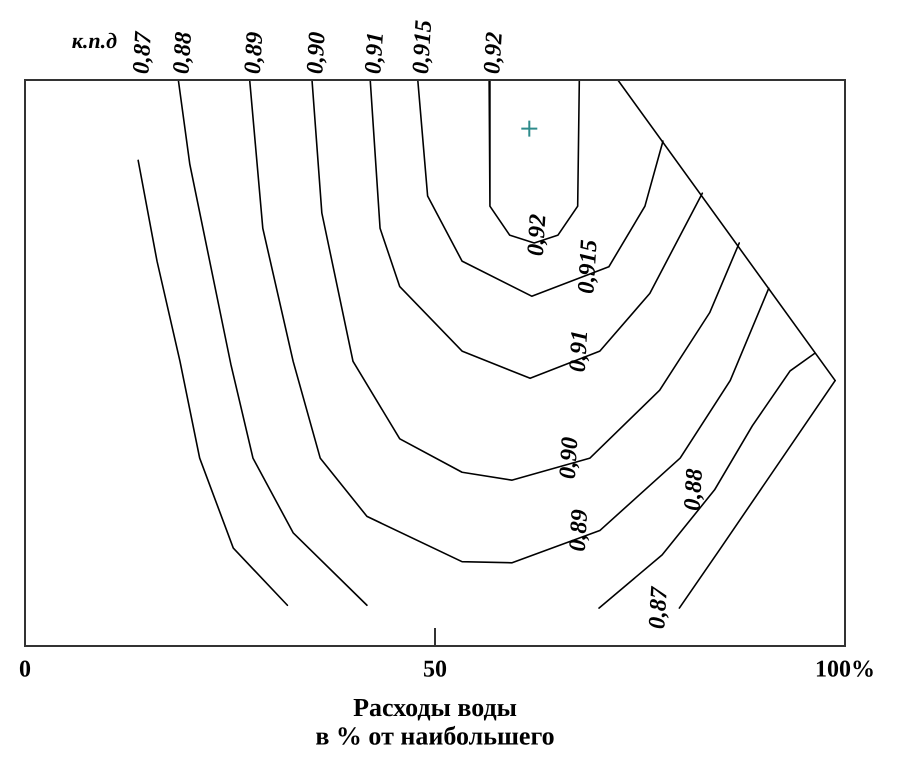 This screenshot has height=758, width=924. Describe the element at coordinates (25, 669) in the screenshot. I see `x-tick-label: 0` at that location.